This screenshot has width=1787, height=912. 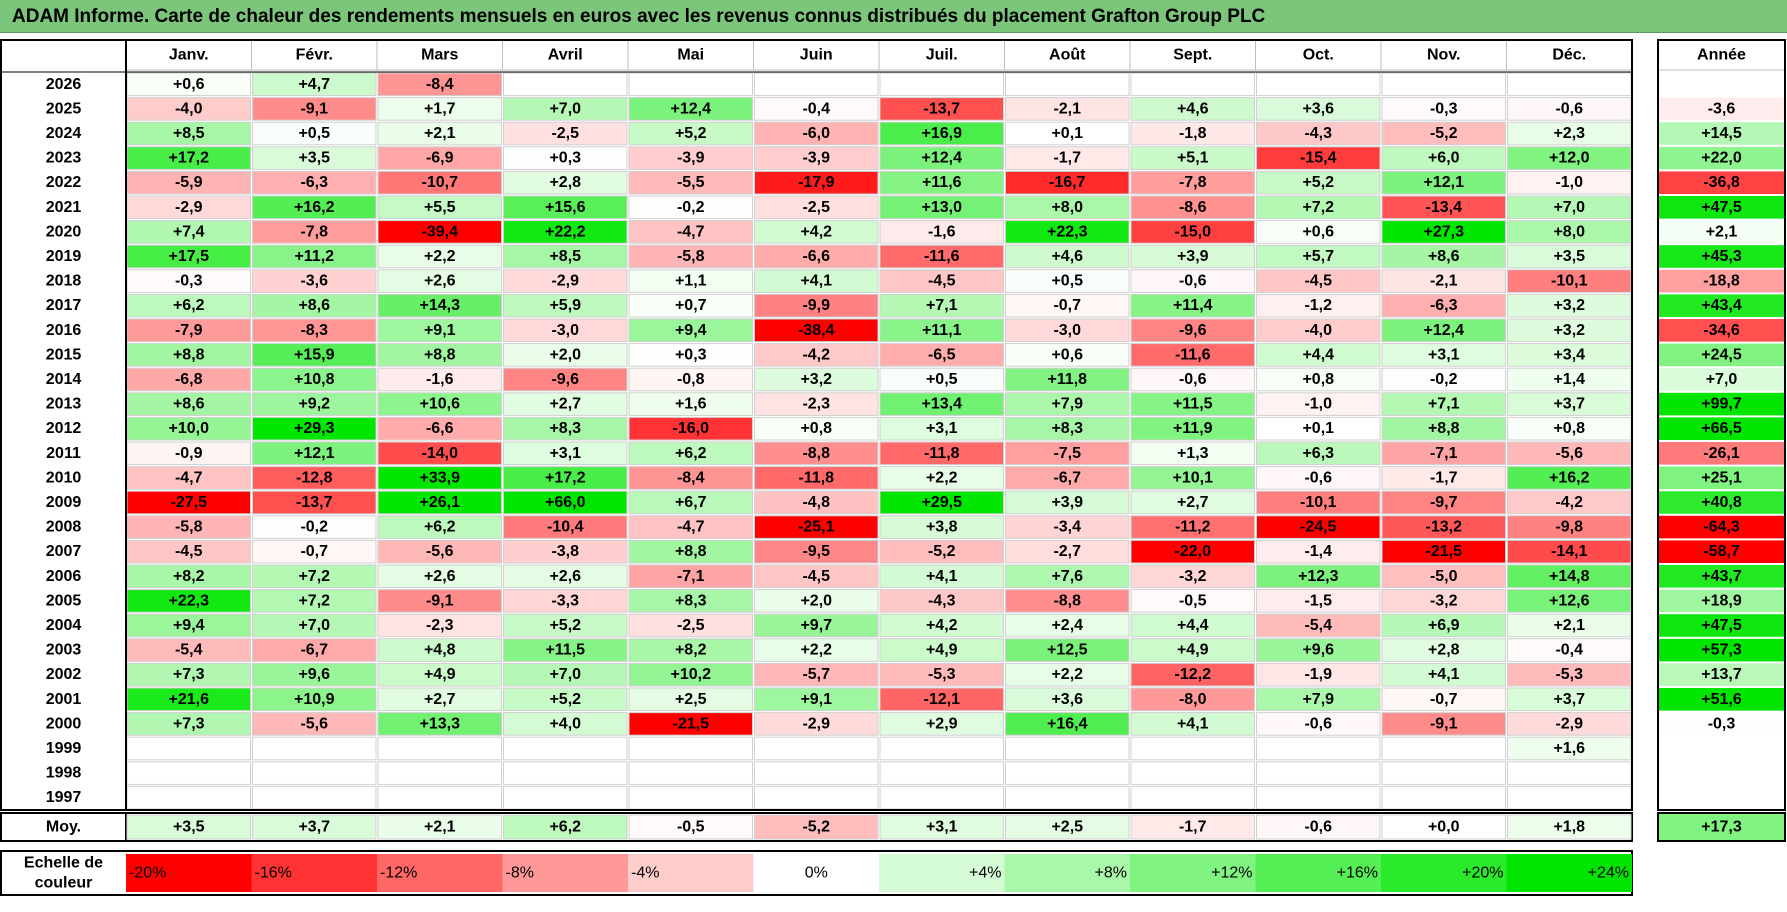 I want to click on cell-value-label: +3,8, so click(x=942, y=527).